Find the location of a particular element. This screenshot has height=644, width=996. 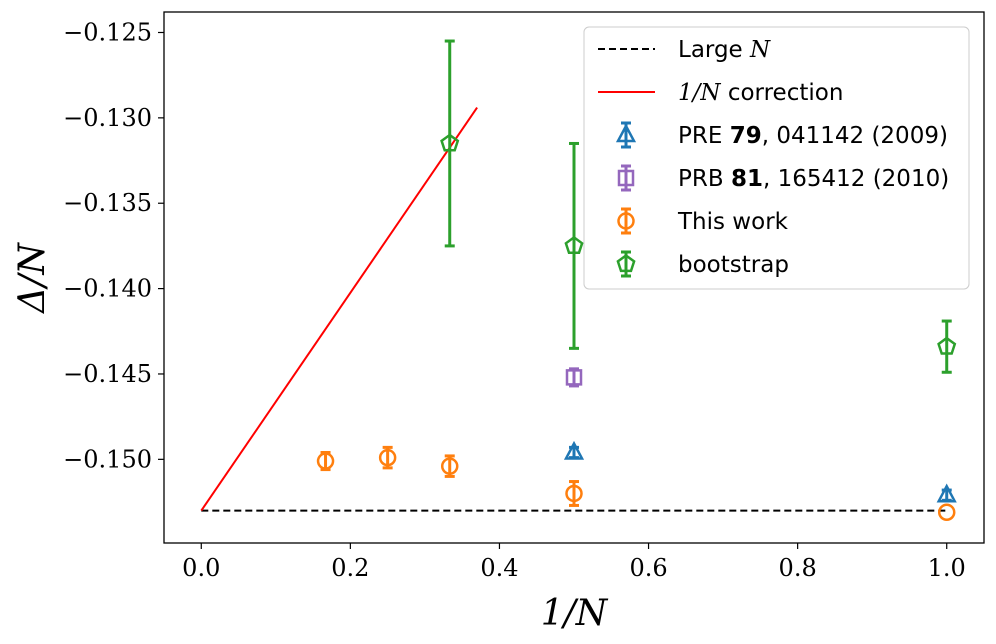

x-axis-label: 1/N is located at coordinates (575, 613).